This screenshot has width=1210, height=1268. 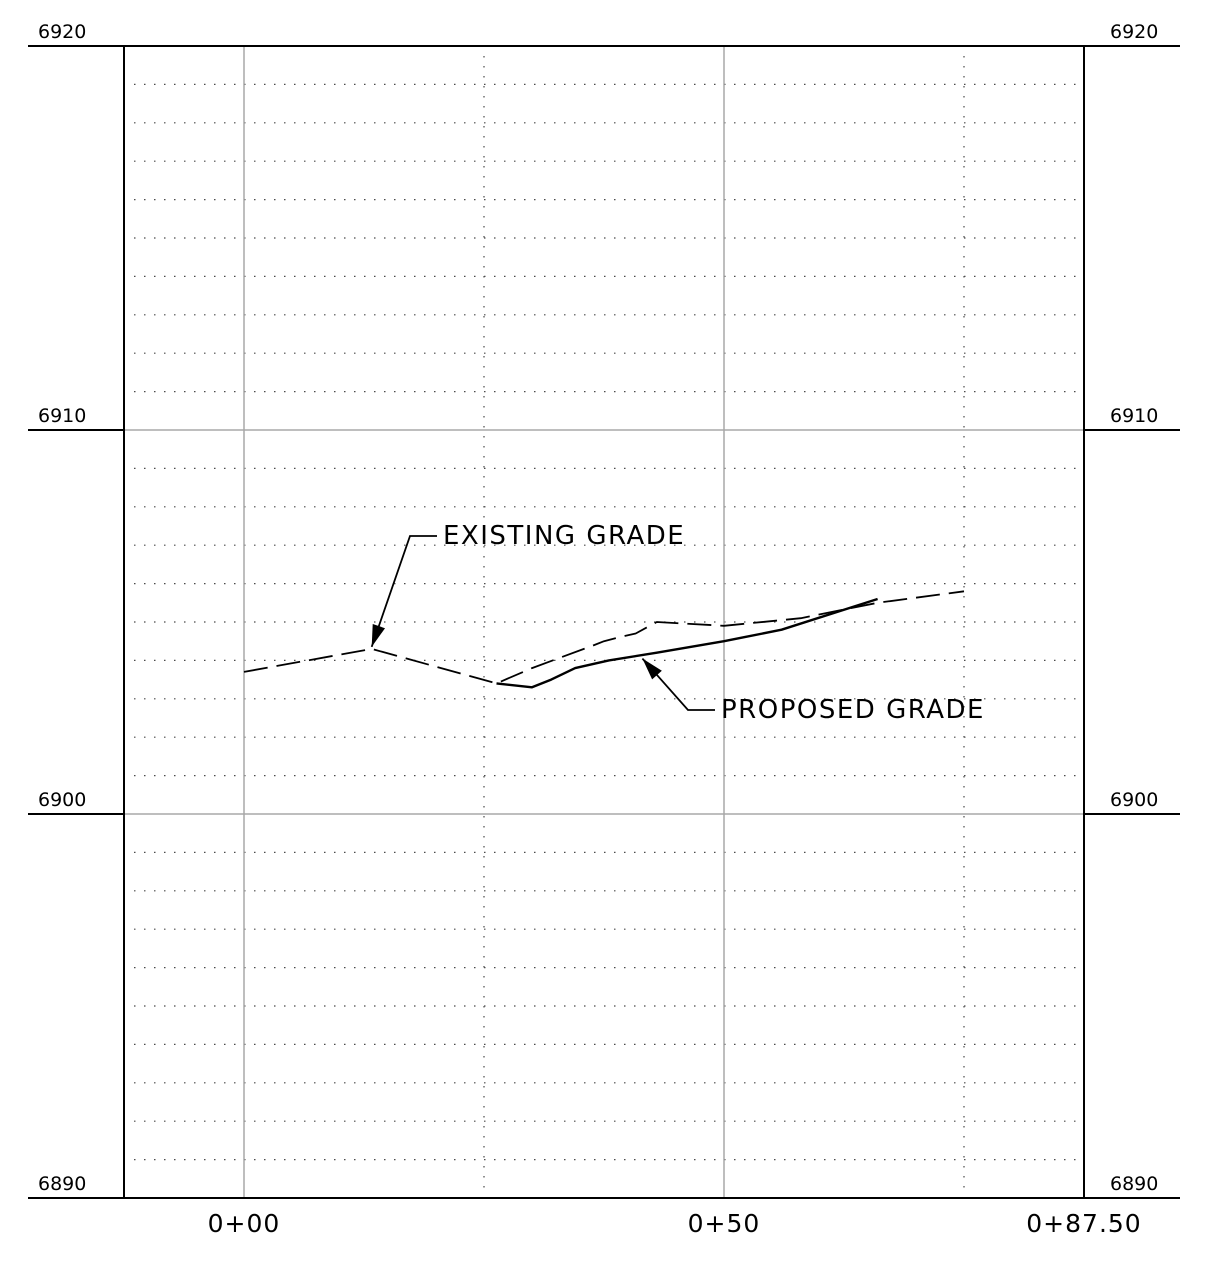 I want to click on y-tick-label-left: 6910, so click(x=62, y=416).